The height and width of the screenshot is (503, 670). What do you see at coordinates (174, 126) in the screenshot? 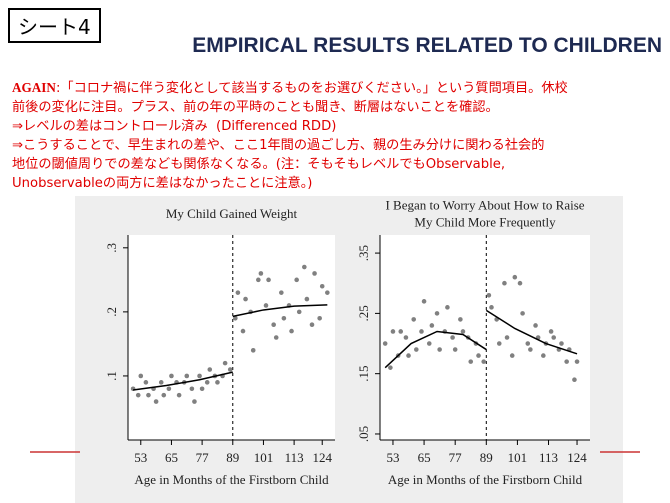
I see `text: ⇒レベルの差はコントロール済み (Differenced RDD)` at bounding box center [174, 126].